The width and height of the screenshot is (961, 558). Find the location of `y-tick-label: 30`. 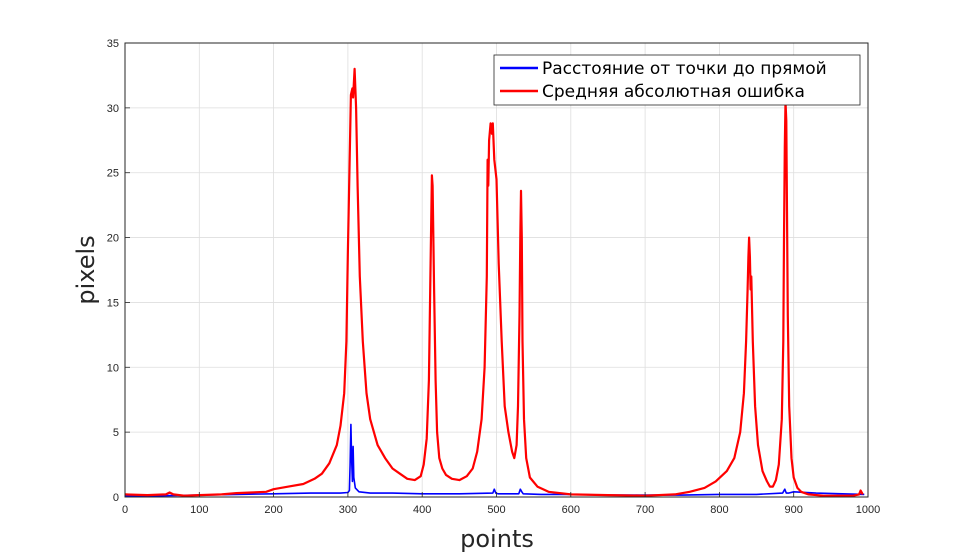

y-tick-label: 30 is located at coordinates (113, 109).